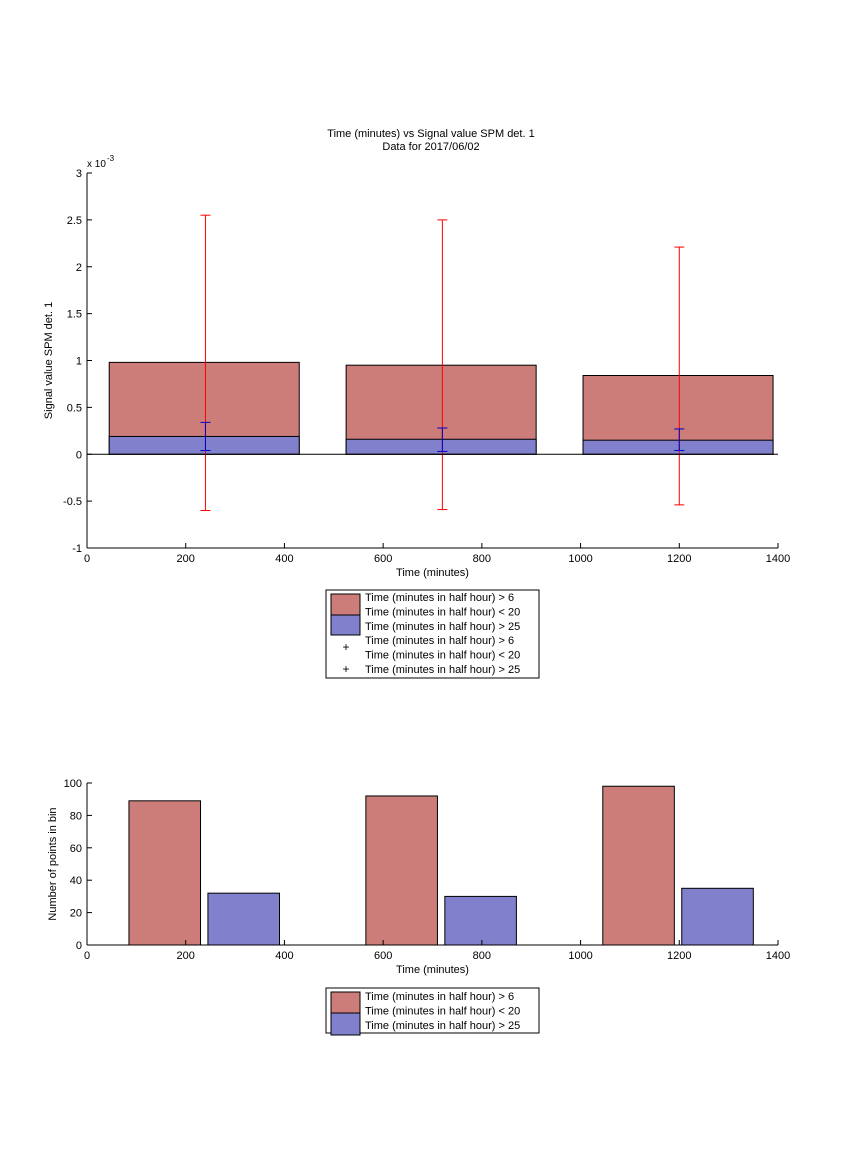  I want to click on y-tick-label: 60, so click(76, 849).